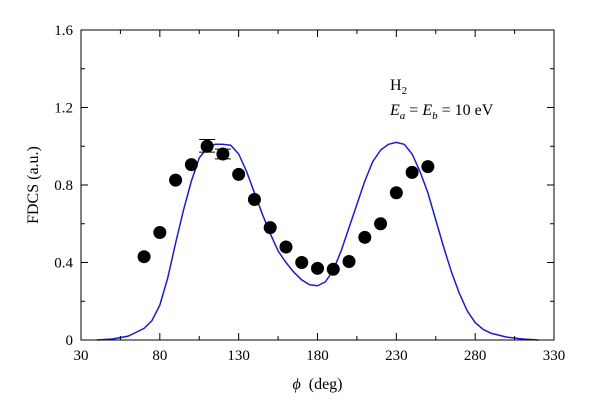 This screenshot has height=417, width=600. I want to click on x-tick-label: 330, so click(554, 356).